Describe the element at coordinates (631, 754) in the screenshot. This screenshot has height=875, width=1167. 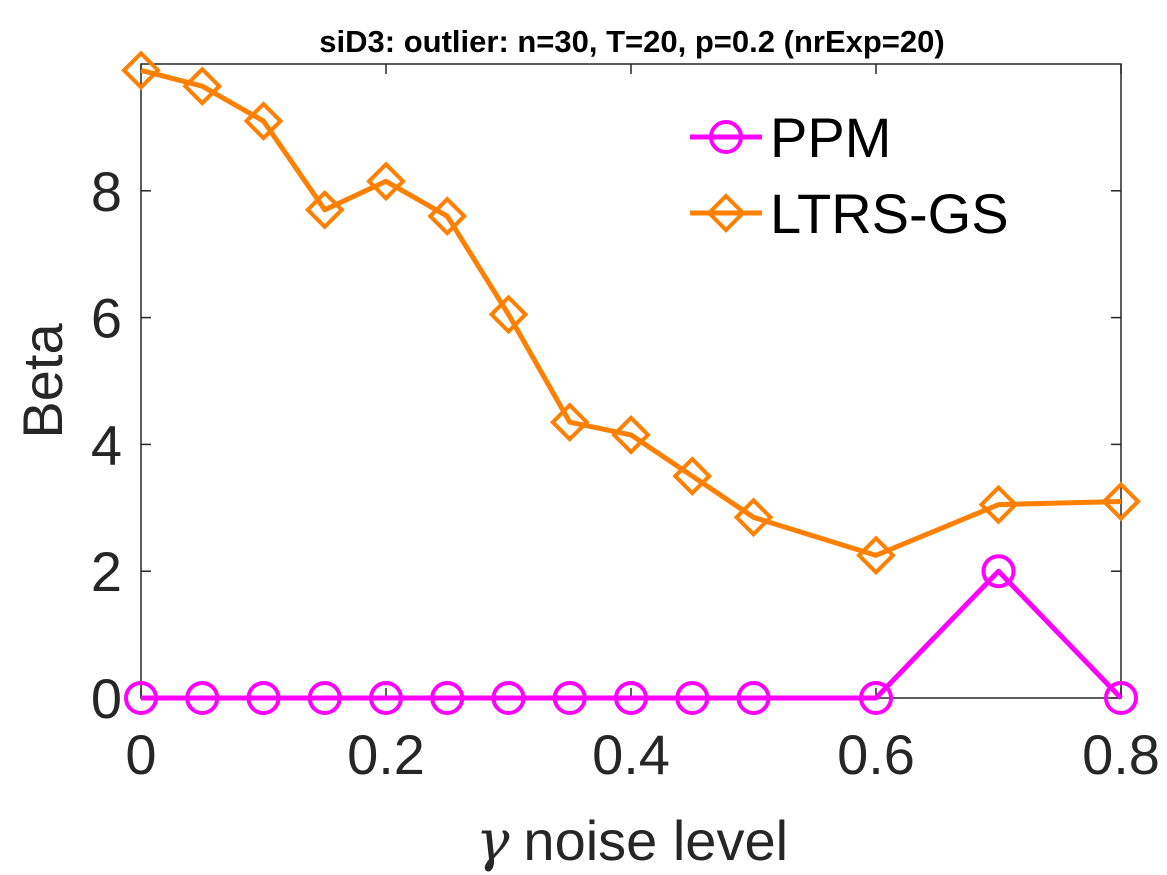
I see `x-tick-label: 0.4` at that location.